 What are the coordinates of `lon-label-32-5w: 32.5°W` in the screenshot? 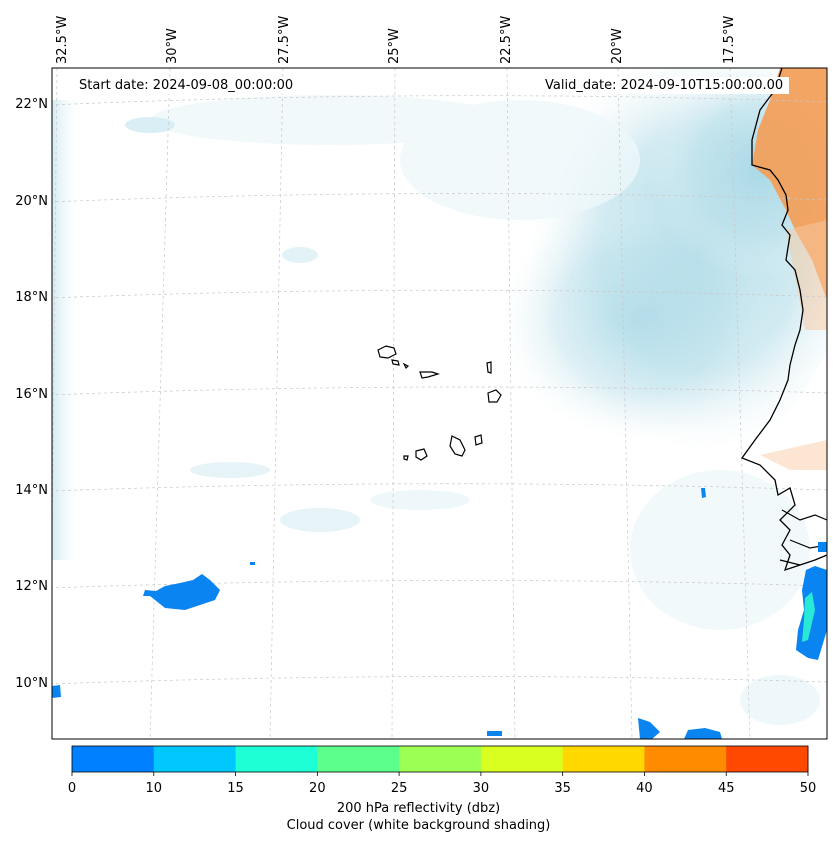 It's located at (62, 39).